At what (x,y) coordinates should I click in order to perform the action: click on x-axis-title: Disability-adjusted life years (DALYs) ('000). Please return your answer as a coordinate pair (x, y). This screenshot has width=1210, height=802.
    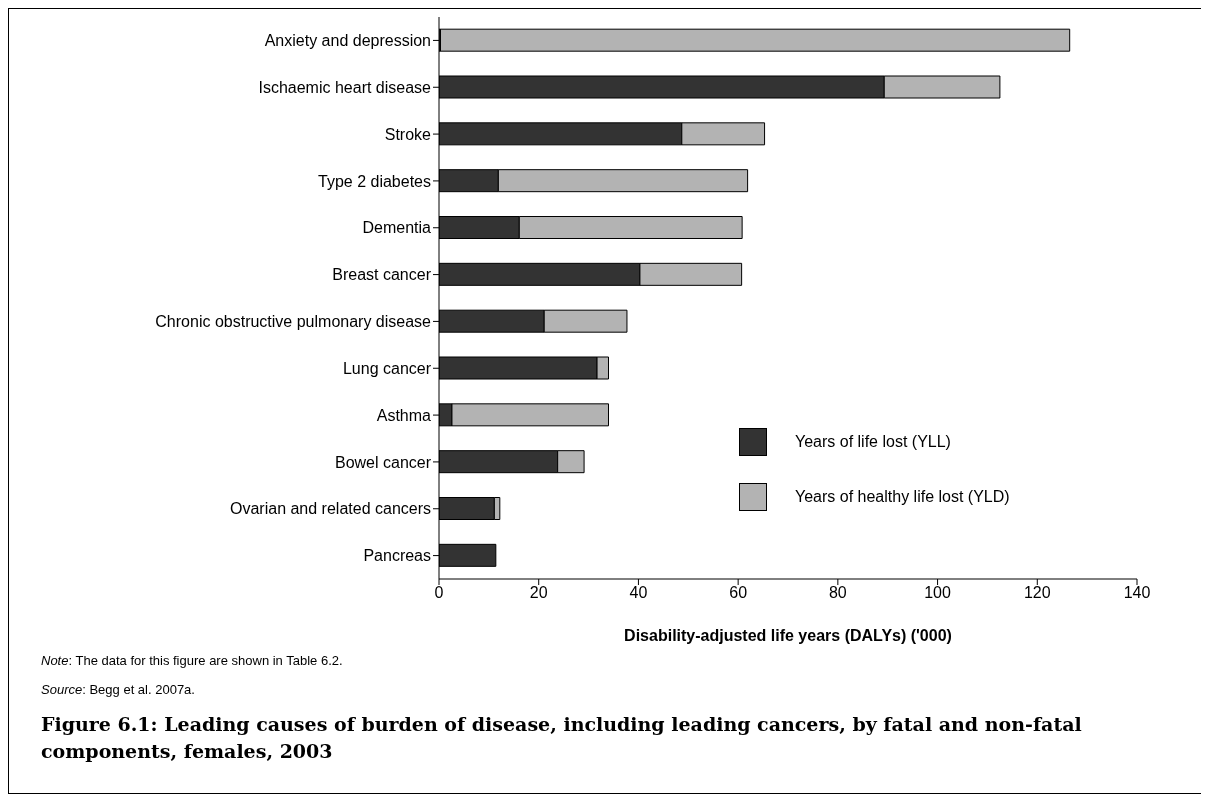
    Looking at the image, I should click on (788, 635).